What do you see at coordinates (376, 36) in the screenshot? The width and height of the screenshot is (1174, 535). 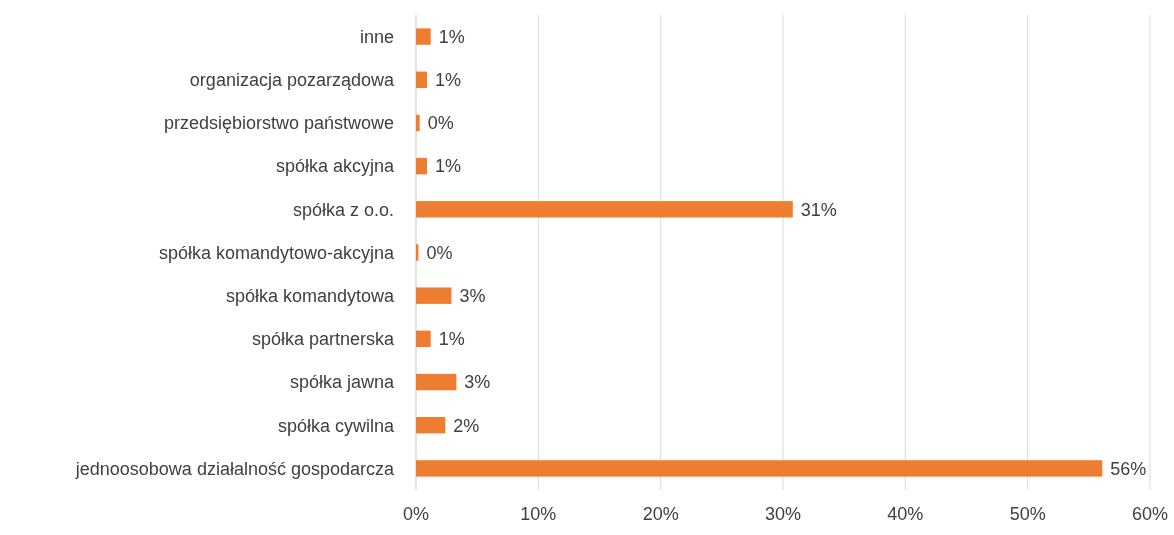 I see `y-tick-label: inne` at bounding box center [376, 36].